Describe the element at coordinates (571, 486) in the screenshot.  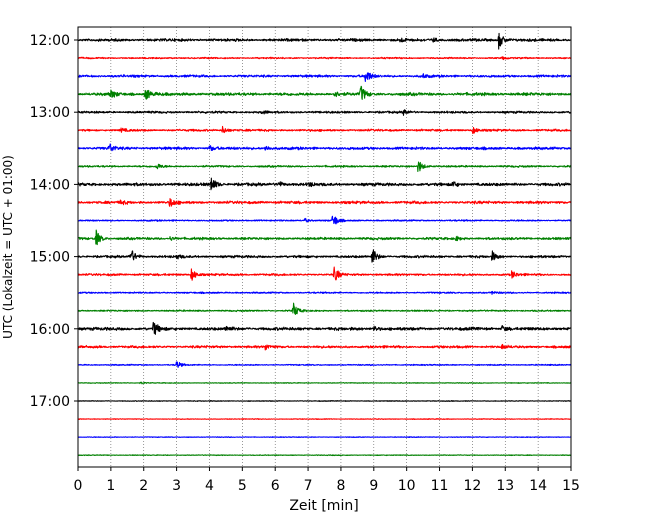
I see `x-tick-label: 15` at that location.